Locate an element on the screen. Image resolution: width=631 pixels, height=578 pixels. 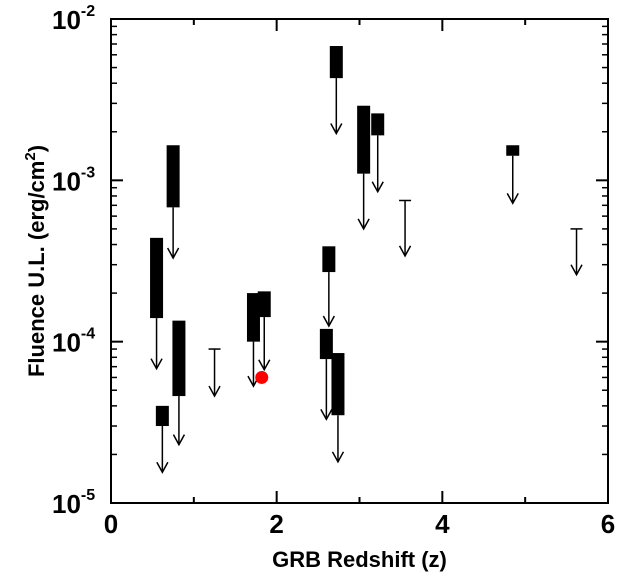
y-tick-label: 10⁻² is located at coordinates (73, 19).